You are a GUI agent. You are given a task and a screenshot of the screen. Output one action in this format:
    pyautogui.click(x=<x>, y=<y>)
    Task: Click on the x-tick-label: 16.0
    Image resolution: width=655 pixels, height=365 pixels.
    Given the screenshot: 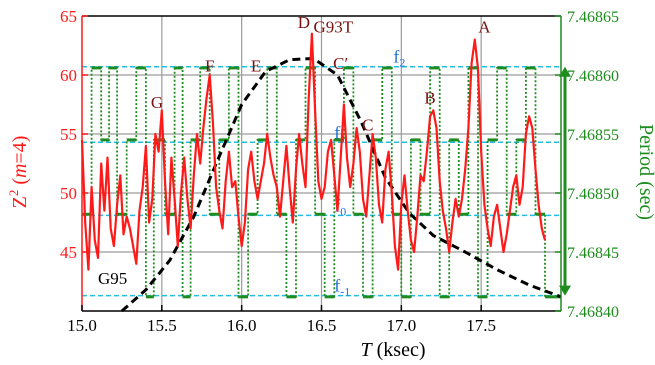 What is the action you would take?
    pyautogui.click(x=242, y=325)
    